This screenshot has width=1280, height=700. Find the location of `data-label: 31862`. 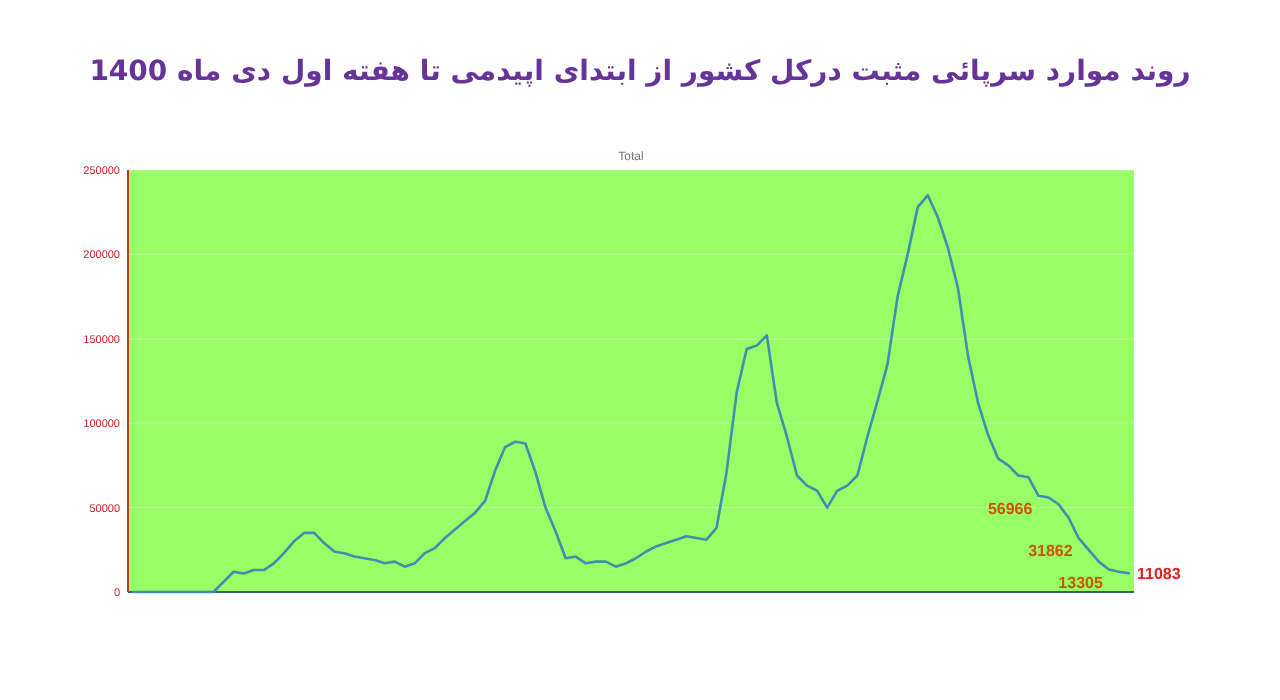

data-label: 31862 is located at coordinates (1051, 551).